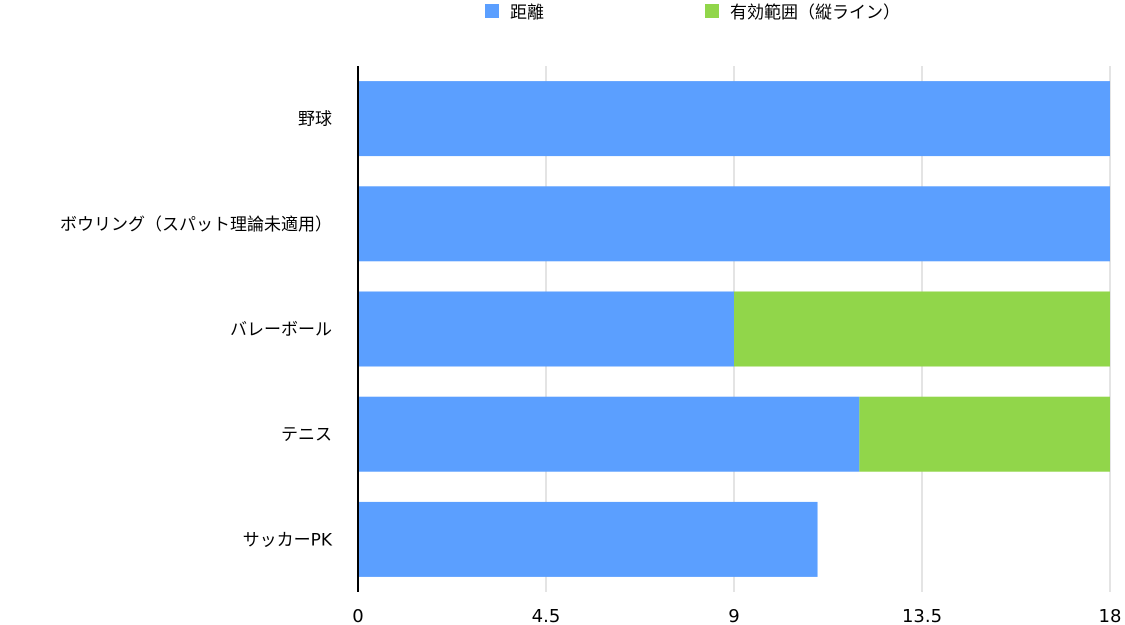 The width and height of the screenshot is (1125, 625). What do you see at coordinates (288, 540) in the screenshot?
I see `category-label-4: サッカーPK` at bounding box center [288, 540].